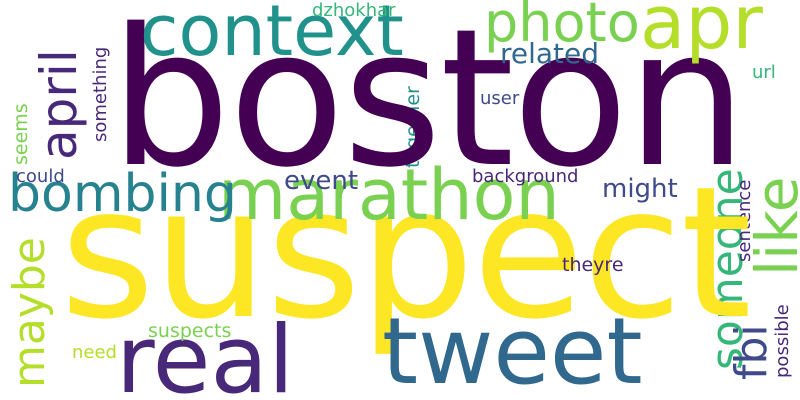 This screenshot has width=800, height=400. I want to click on word-could: could, so click(40, 176).